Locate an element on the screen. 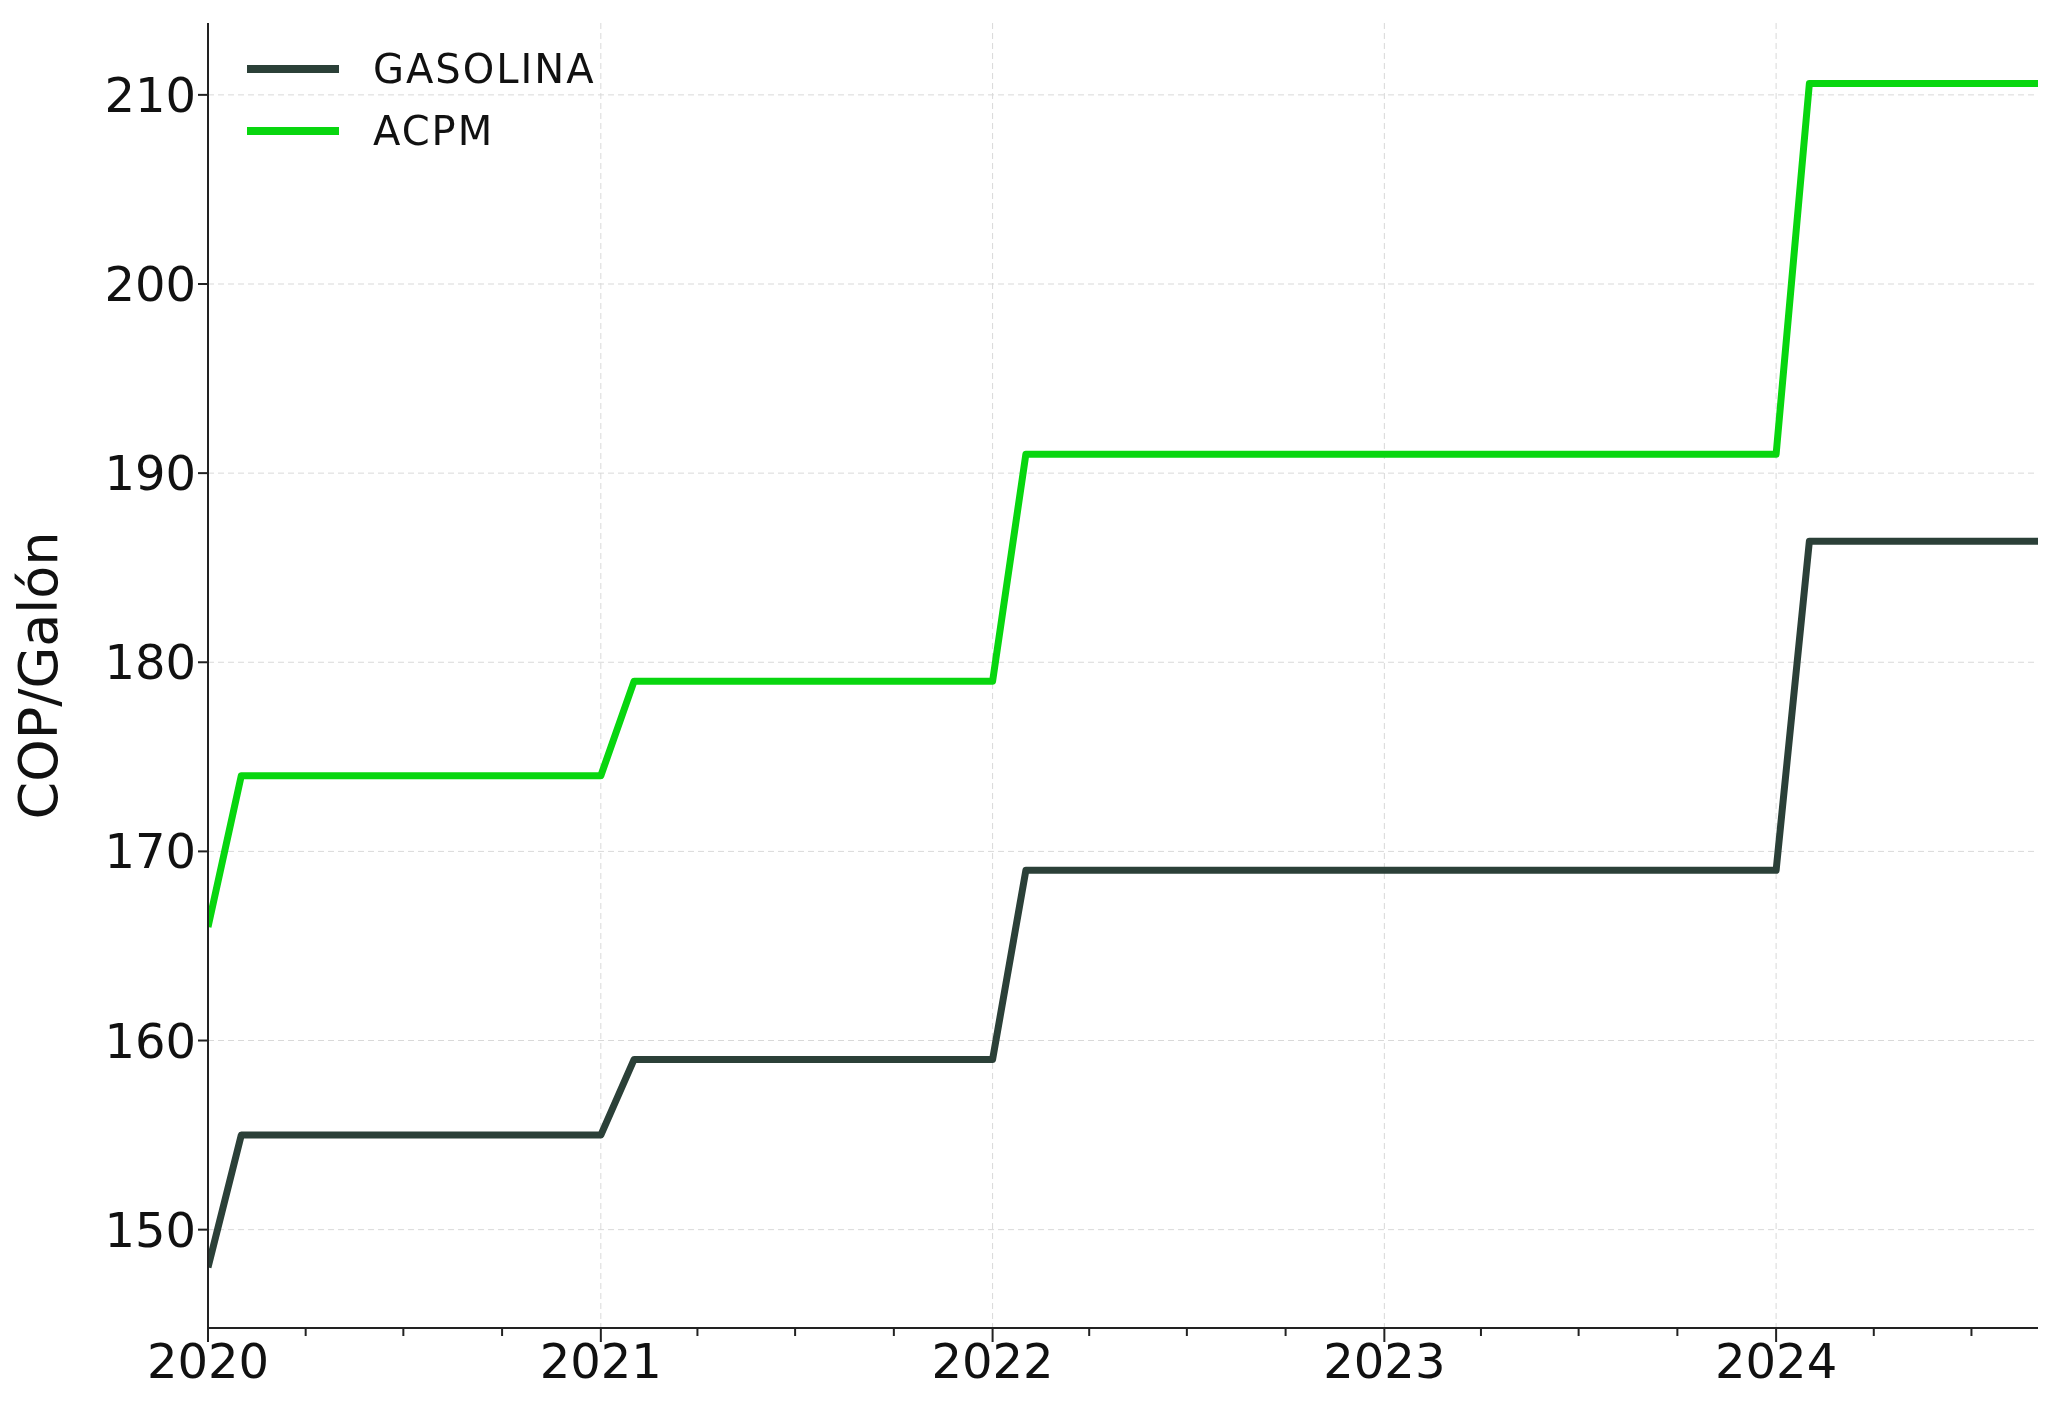 The image size is (2048, 1415). y-tick-label: 200 is located at coordinates (150, 284).